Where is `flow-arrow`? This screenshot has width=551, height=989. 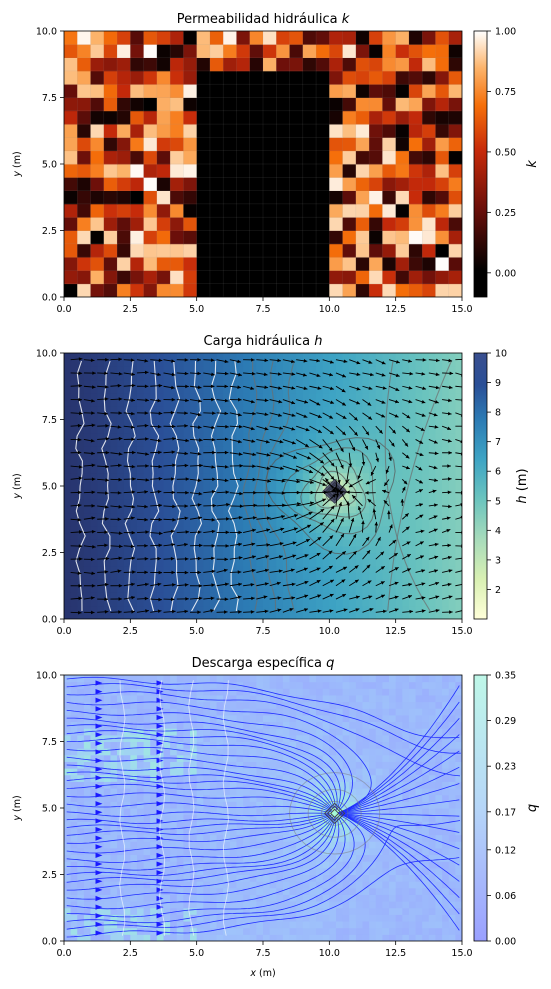
flow-arrow is located at coordinates (458, 441).